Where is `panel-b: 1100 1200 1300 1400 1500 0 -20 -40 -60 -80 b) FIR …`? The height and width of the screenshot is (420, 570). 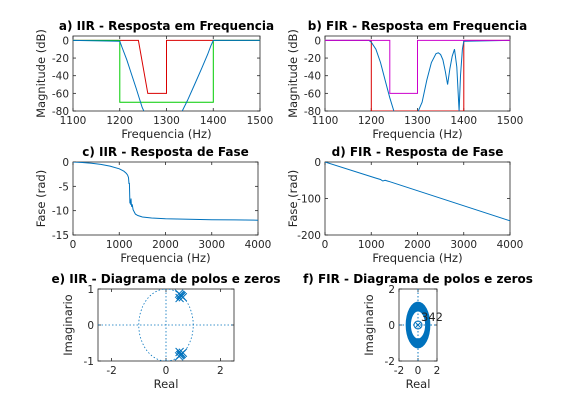
panel-b: 1100 1200 1300 1400 1500 0 -20 -40 -60 -80 b) FIR … is located at coordinates (406, 80).